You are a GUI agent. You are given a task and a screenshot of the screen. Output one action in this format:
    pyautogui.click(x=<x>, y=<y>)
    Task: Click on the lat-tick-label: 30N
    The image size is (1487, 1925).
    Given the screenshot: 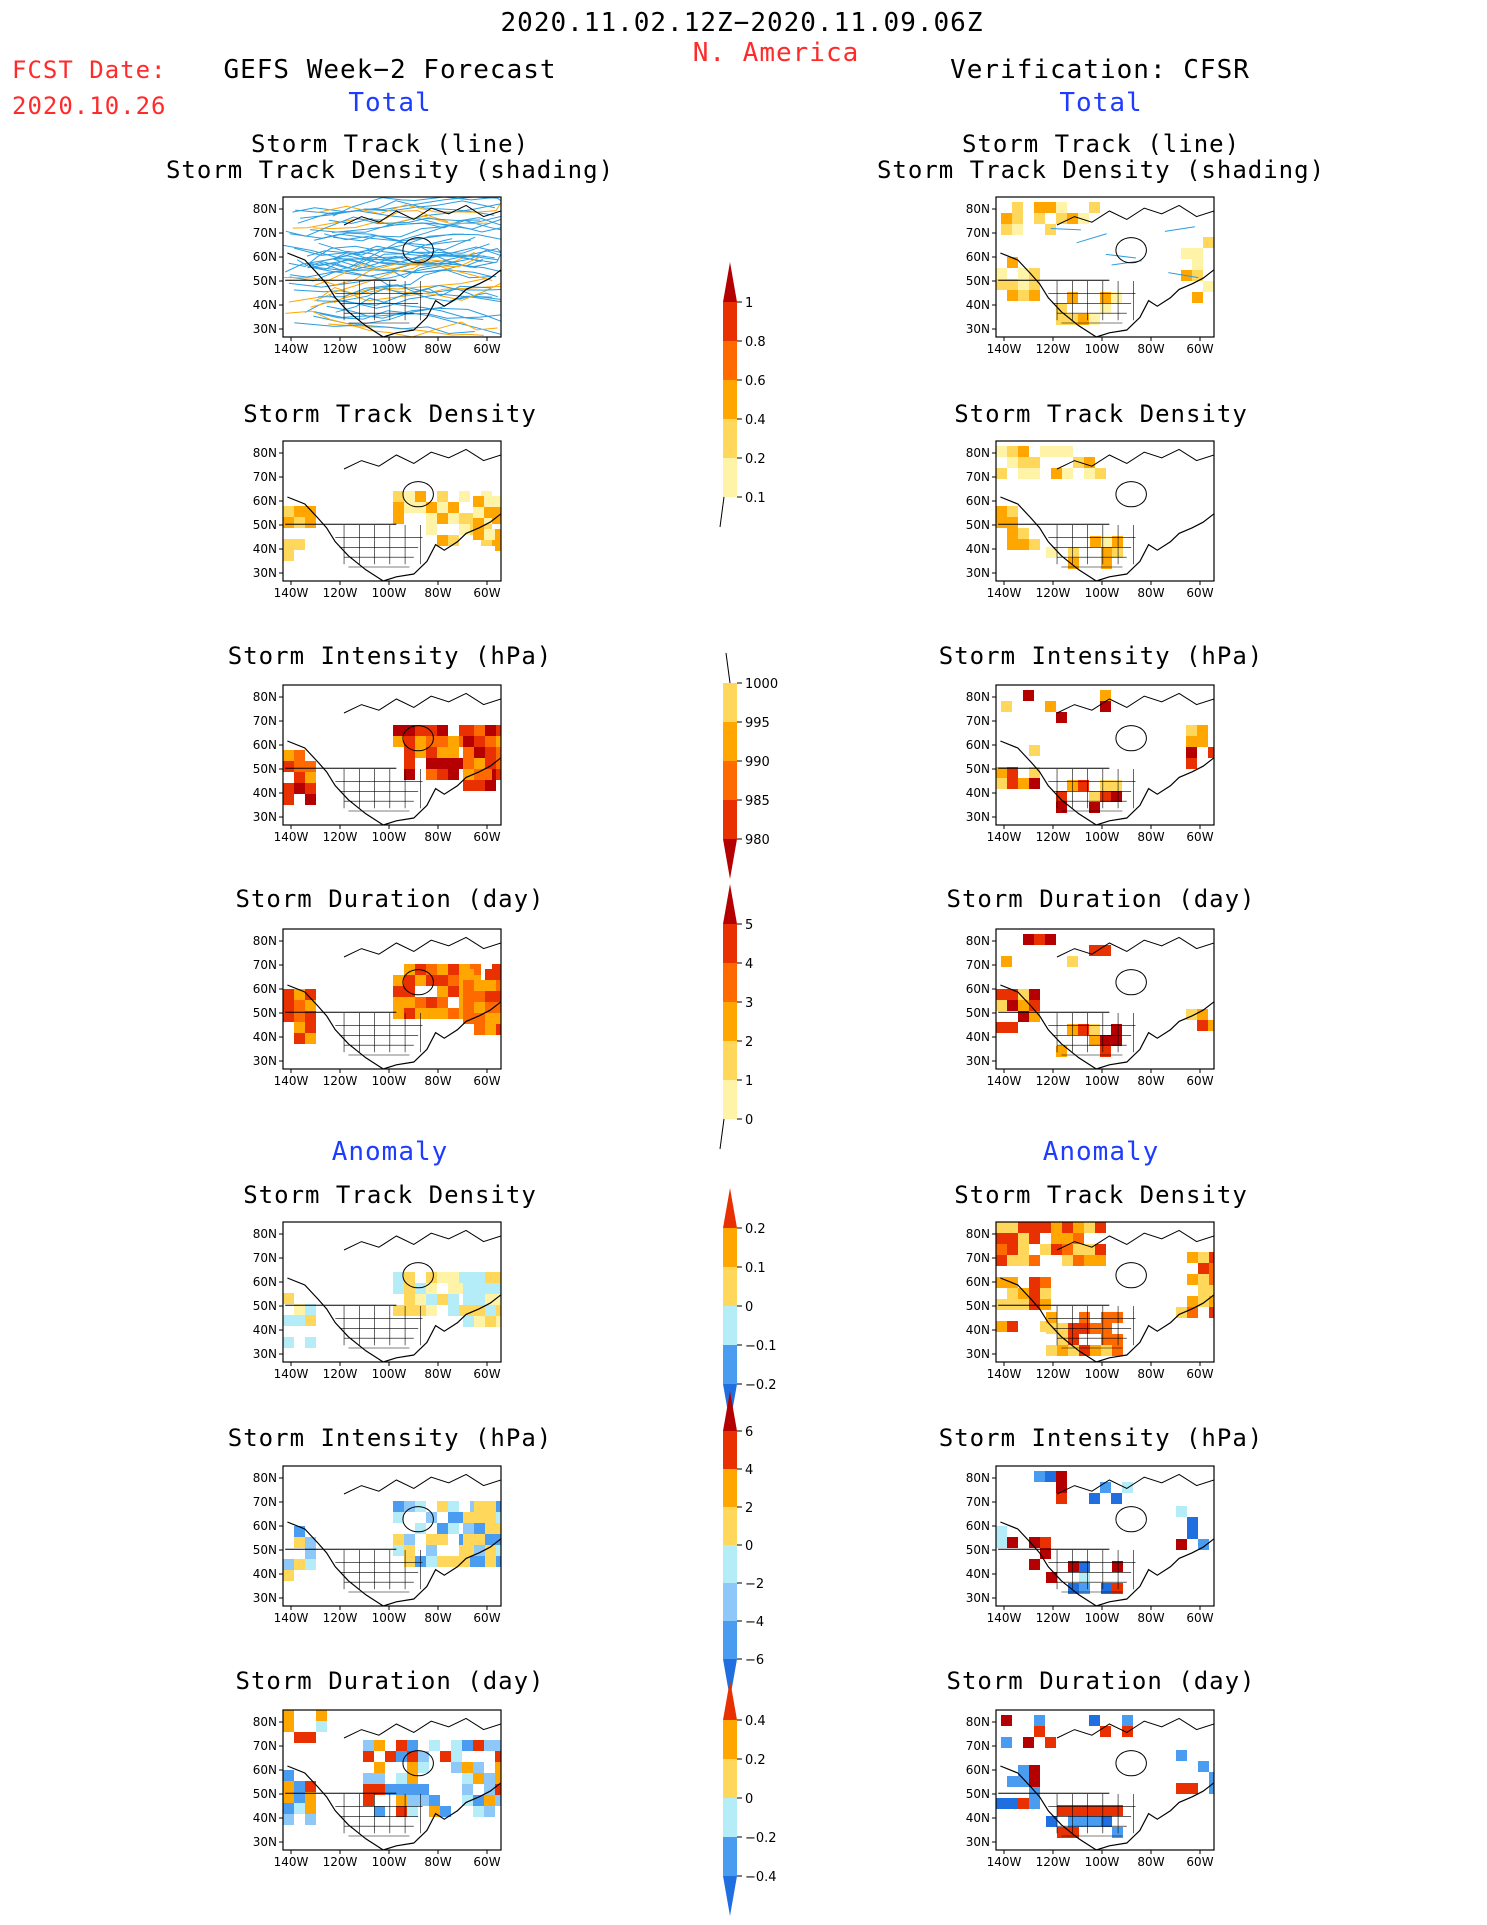 What is the action you would take?
    pyautogui.click(x=265, y=1598)
    